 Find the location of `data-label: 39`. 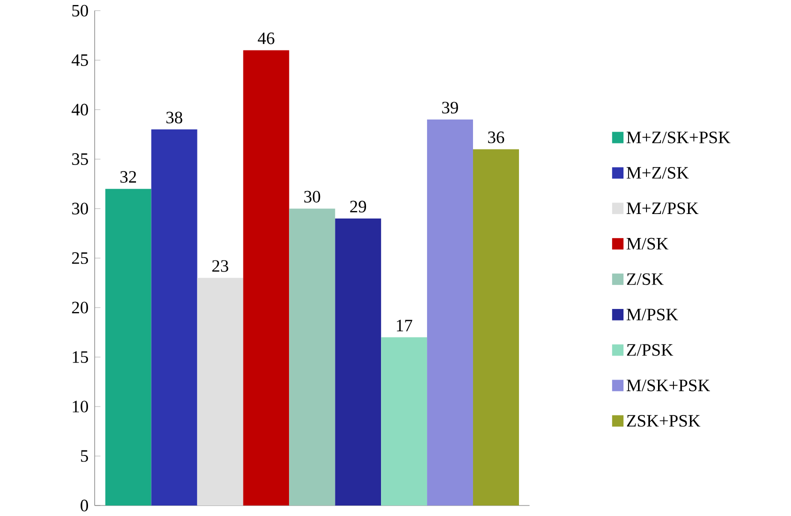

data-label: 39 is located at coordinates (450, 108).